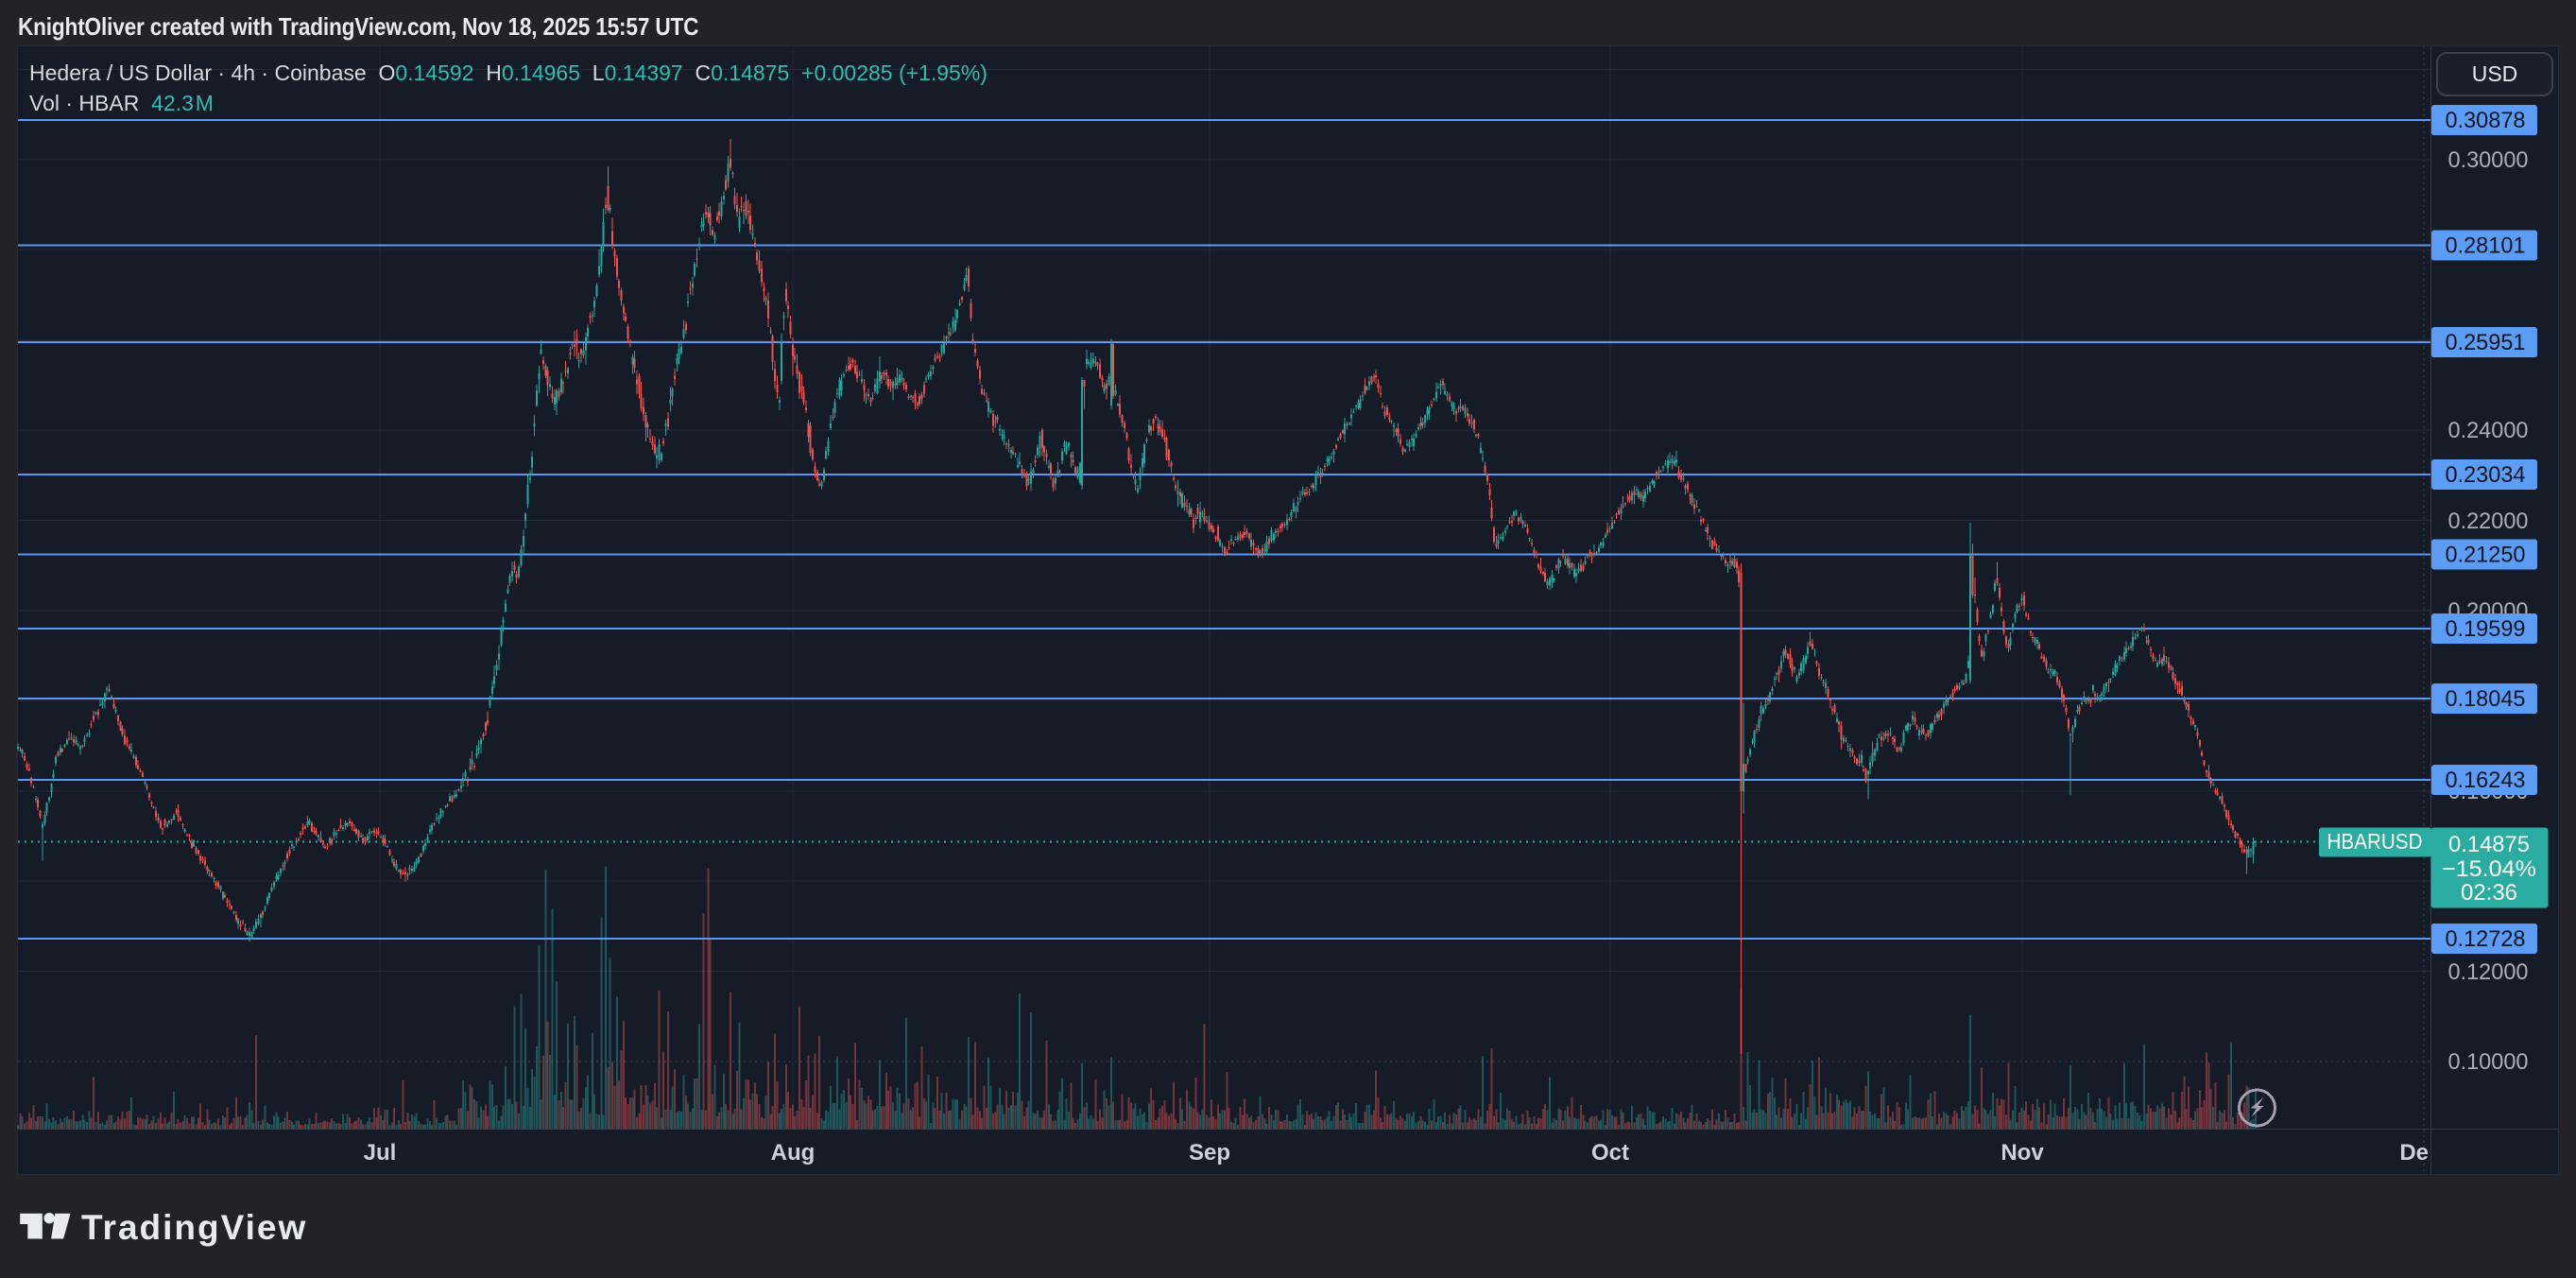 This screenshot has height=1278, width=2576. I want to click on svg-text: 0.12000, so click(2488, 972).